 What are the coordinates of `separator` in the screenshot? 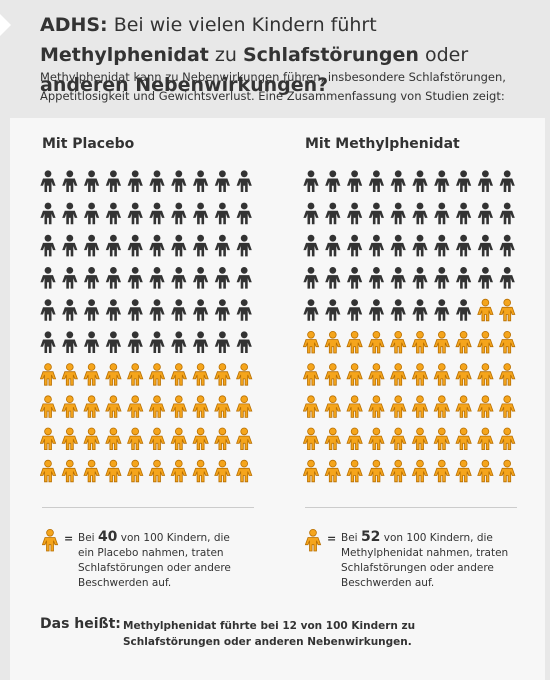 It's located at (148, 507).